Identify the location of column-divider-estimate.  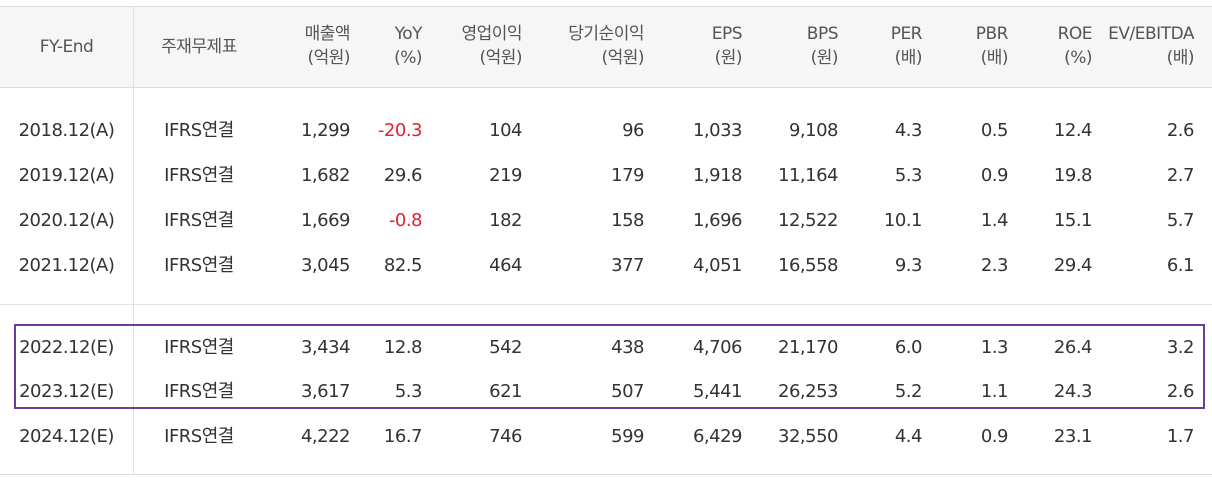
(133, 390).